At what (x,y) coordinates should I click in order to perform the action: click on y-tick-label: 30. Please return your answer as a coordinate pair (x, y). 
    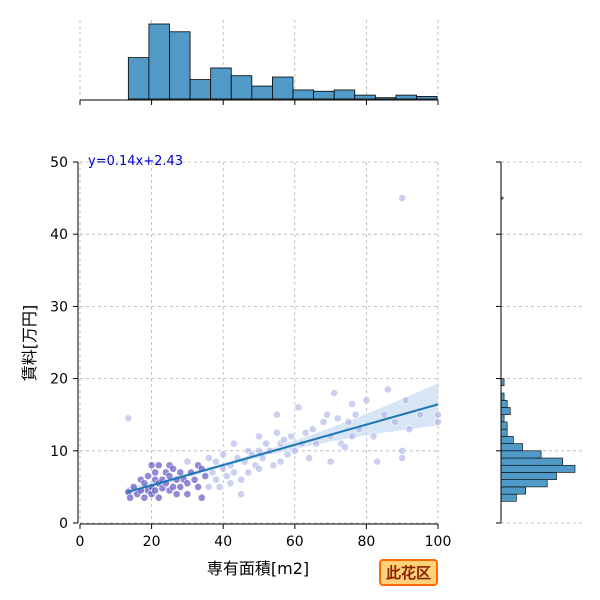
    Looking at the image, I should click on (59, 307).